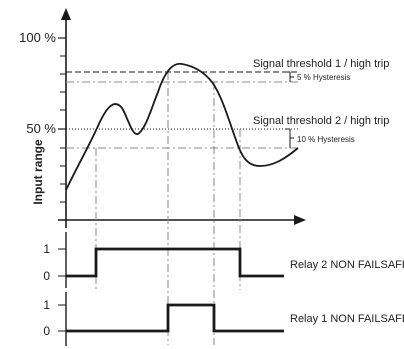 Image resolution: width=404 pixels, height=349 pixels. What do you see at coordinates (326, 139) in the screenshot?
I see `threshold-2-hysteresis-label: 10 % Hysteresis` at bounding box center [326, 139].